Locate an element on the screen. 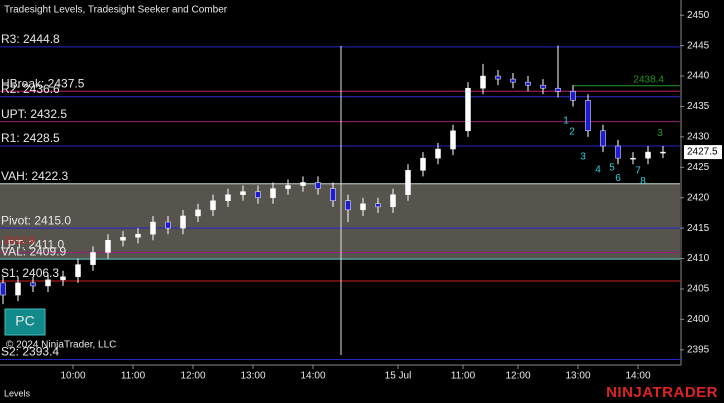 The width and height of the screenshot is (724, 403). pc-button: PC is located at coordinates (25, 322).